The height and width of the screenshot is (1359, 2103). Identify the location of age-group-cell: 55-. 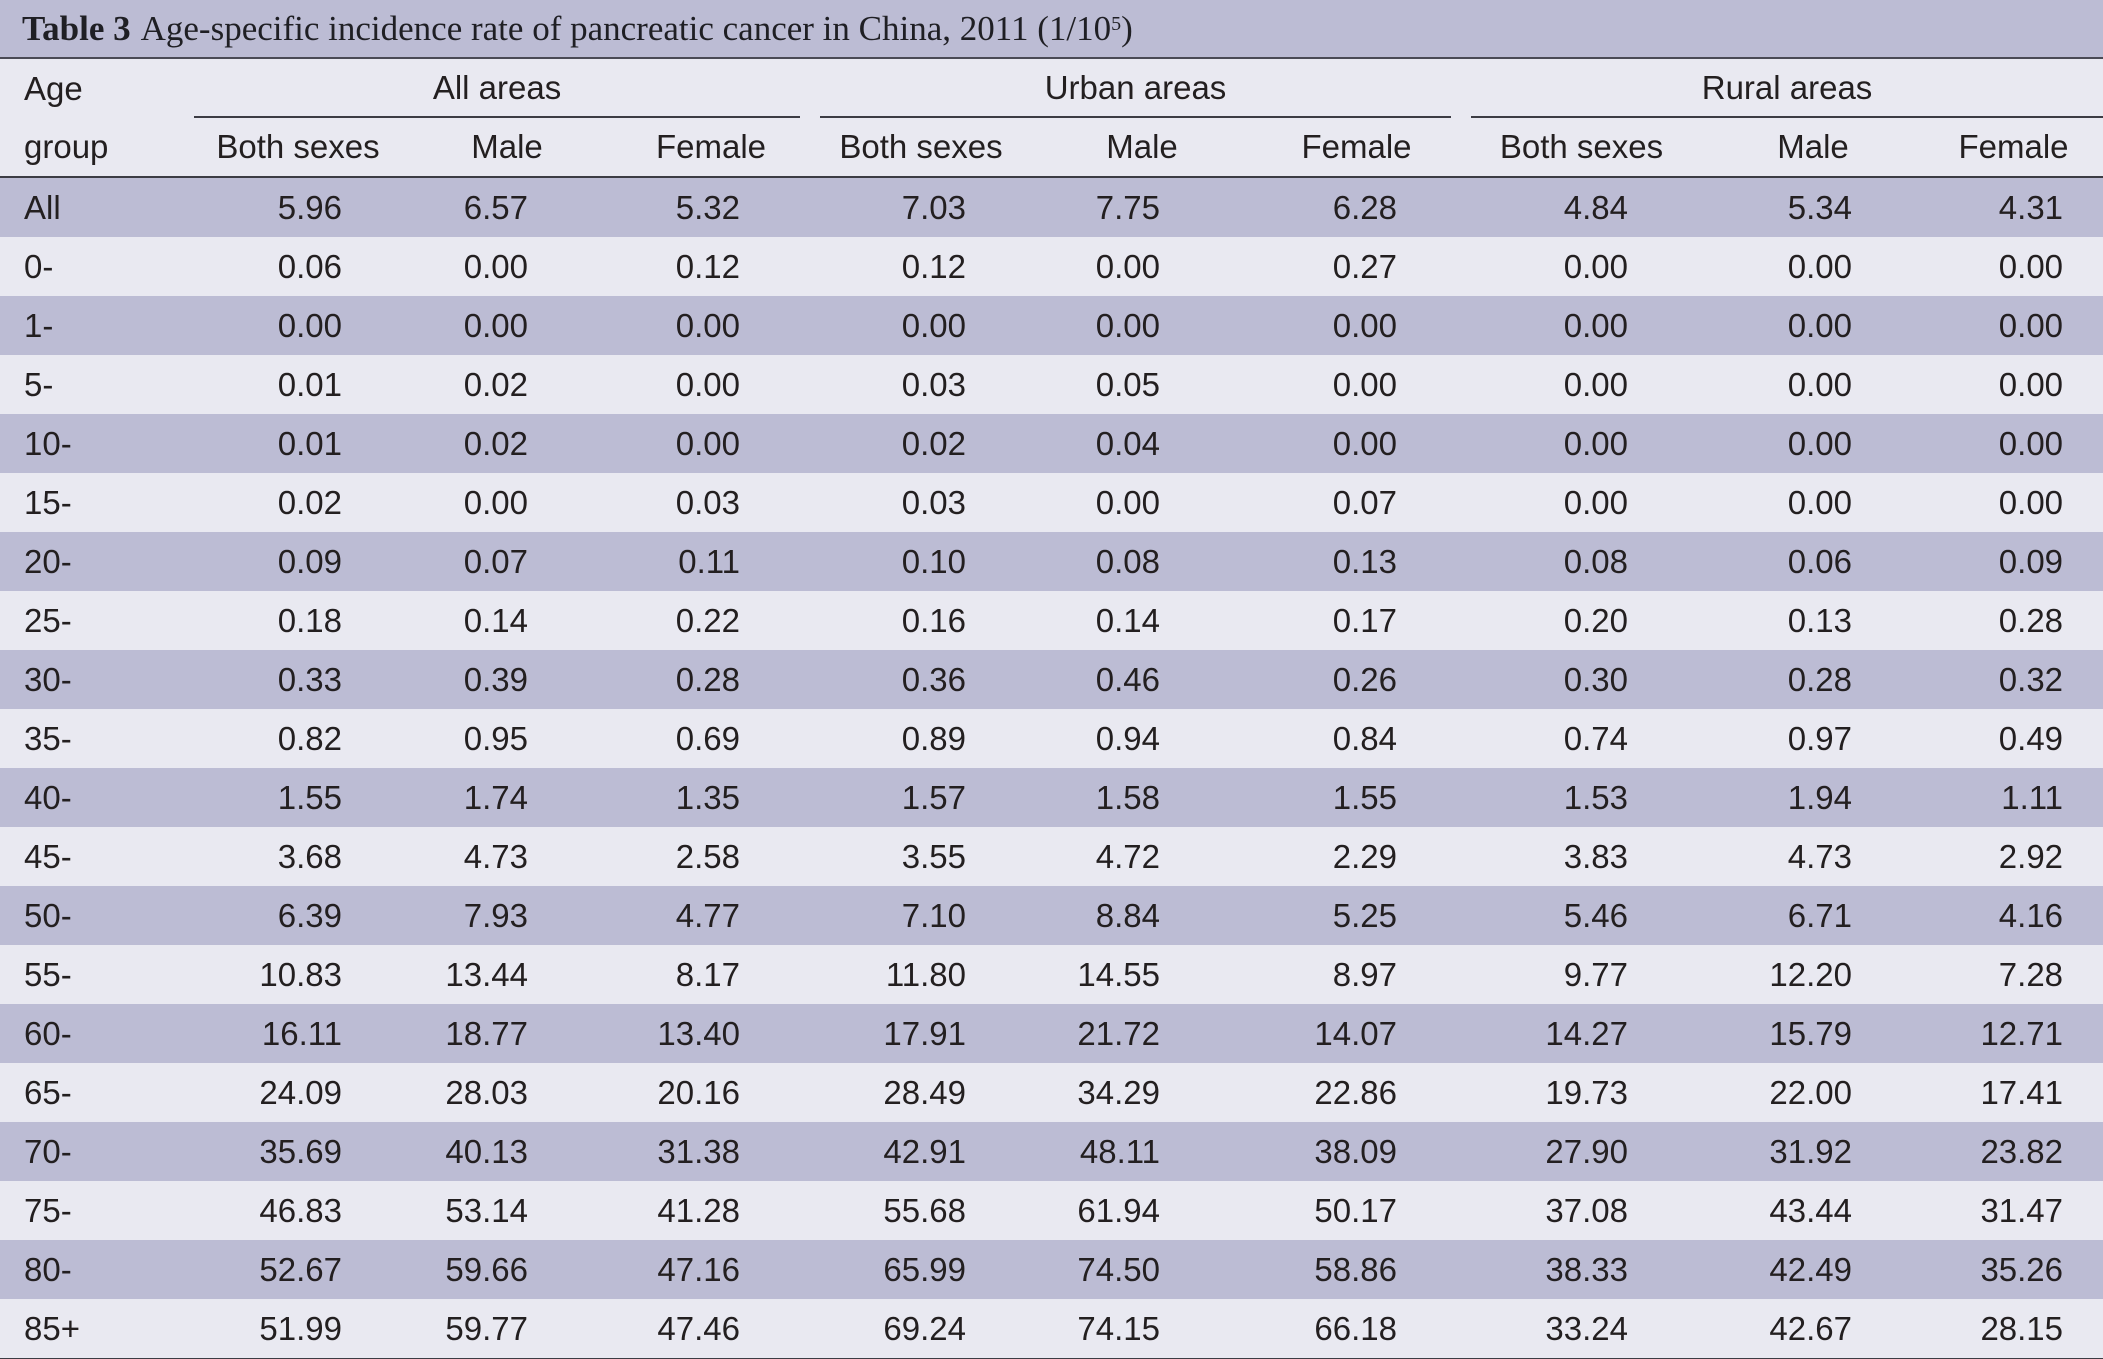
(97, 974).